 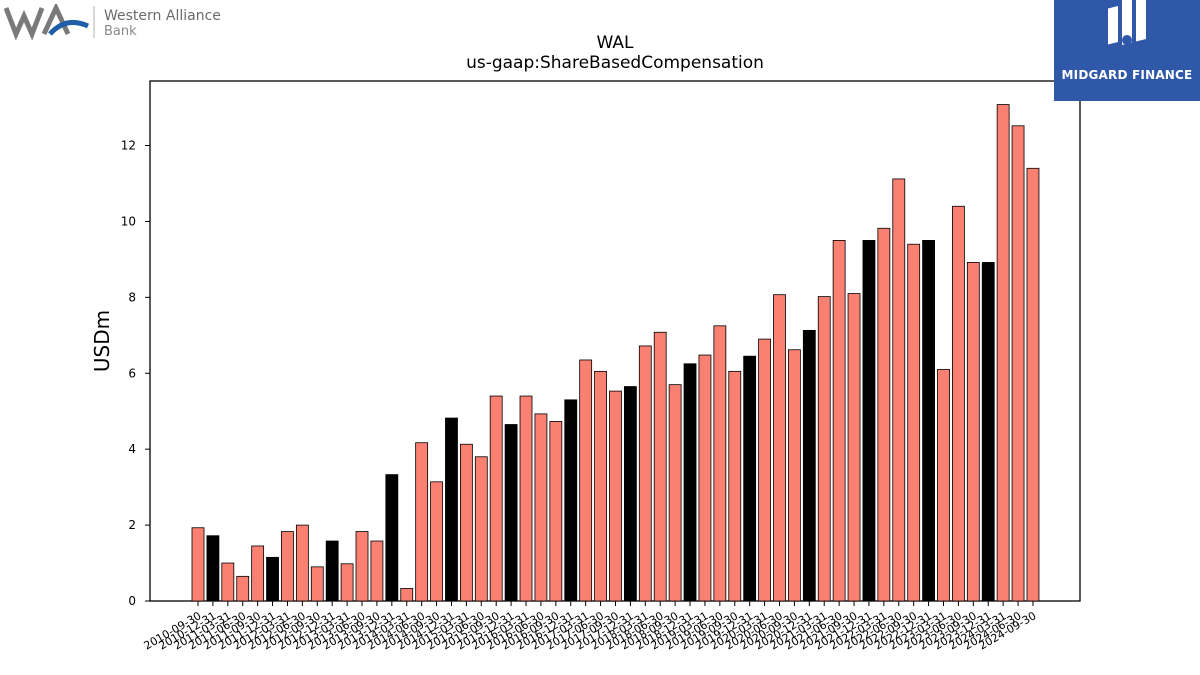 What do you see at coordinates (132, 525) in the screenshot?
I see `y-tick-label: 2` at bounding box center [132, 525].